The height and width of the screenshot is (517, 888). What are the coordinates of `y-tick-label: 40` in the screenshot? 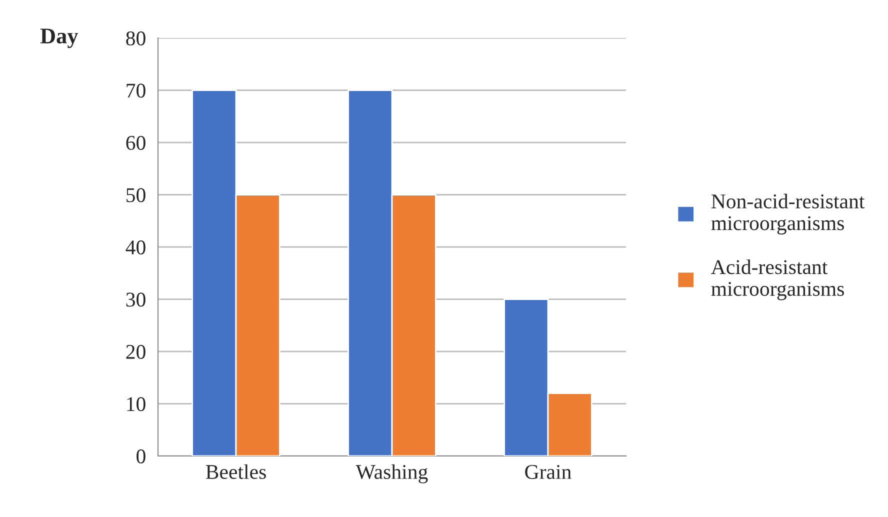 It's located at (136, 247).